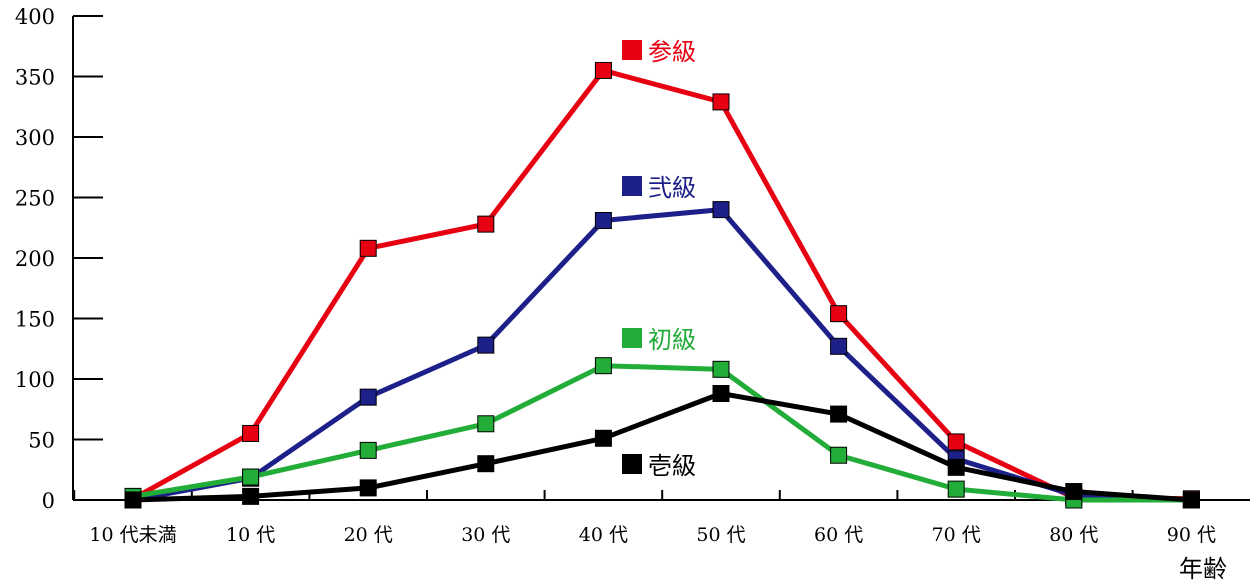 Image resolution: width=1257 pixels, height=583 pixels. Describe the element at coordinates (368, 535) in the screenshot. I see `x-tick-label: 20 代` at that location.